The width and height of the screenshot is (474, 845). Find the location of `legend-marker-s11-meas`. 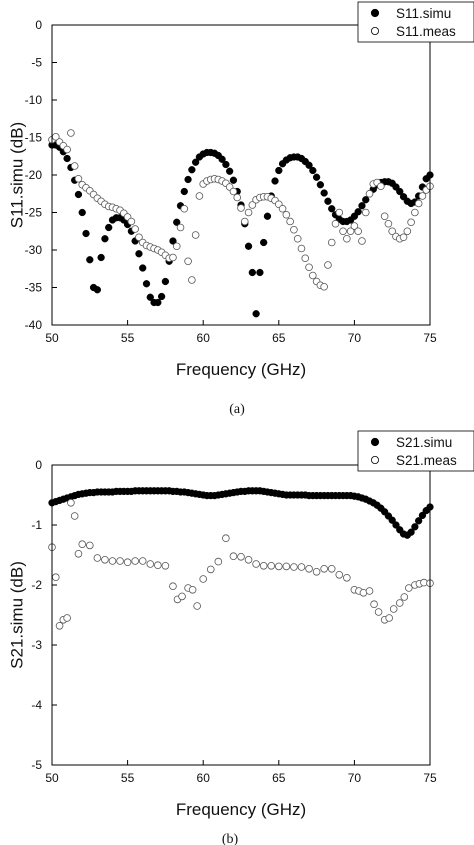

legend-marker-s11-meas is located at coordinates (374, 30).